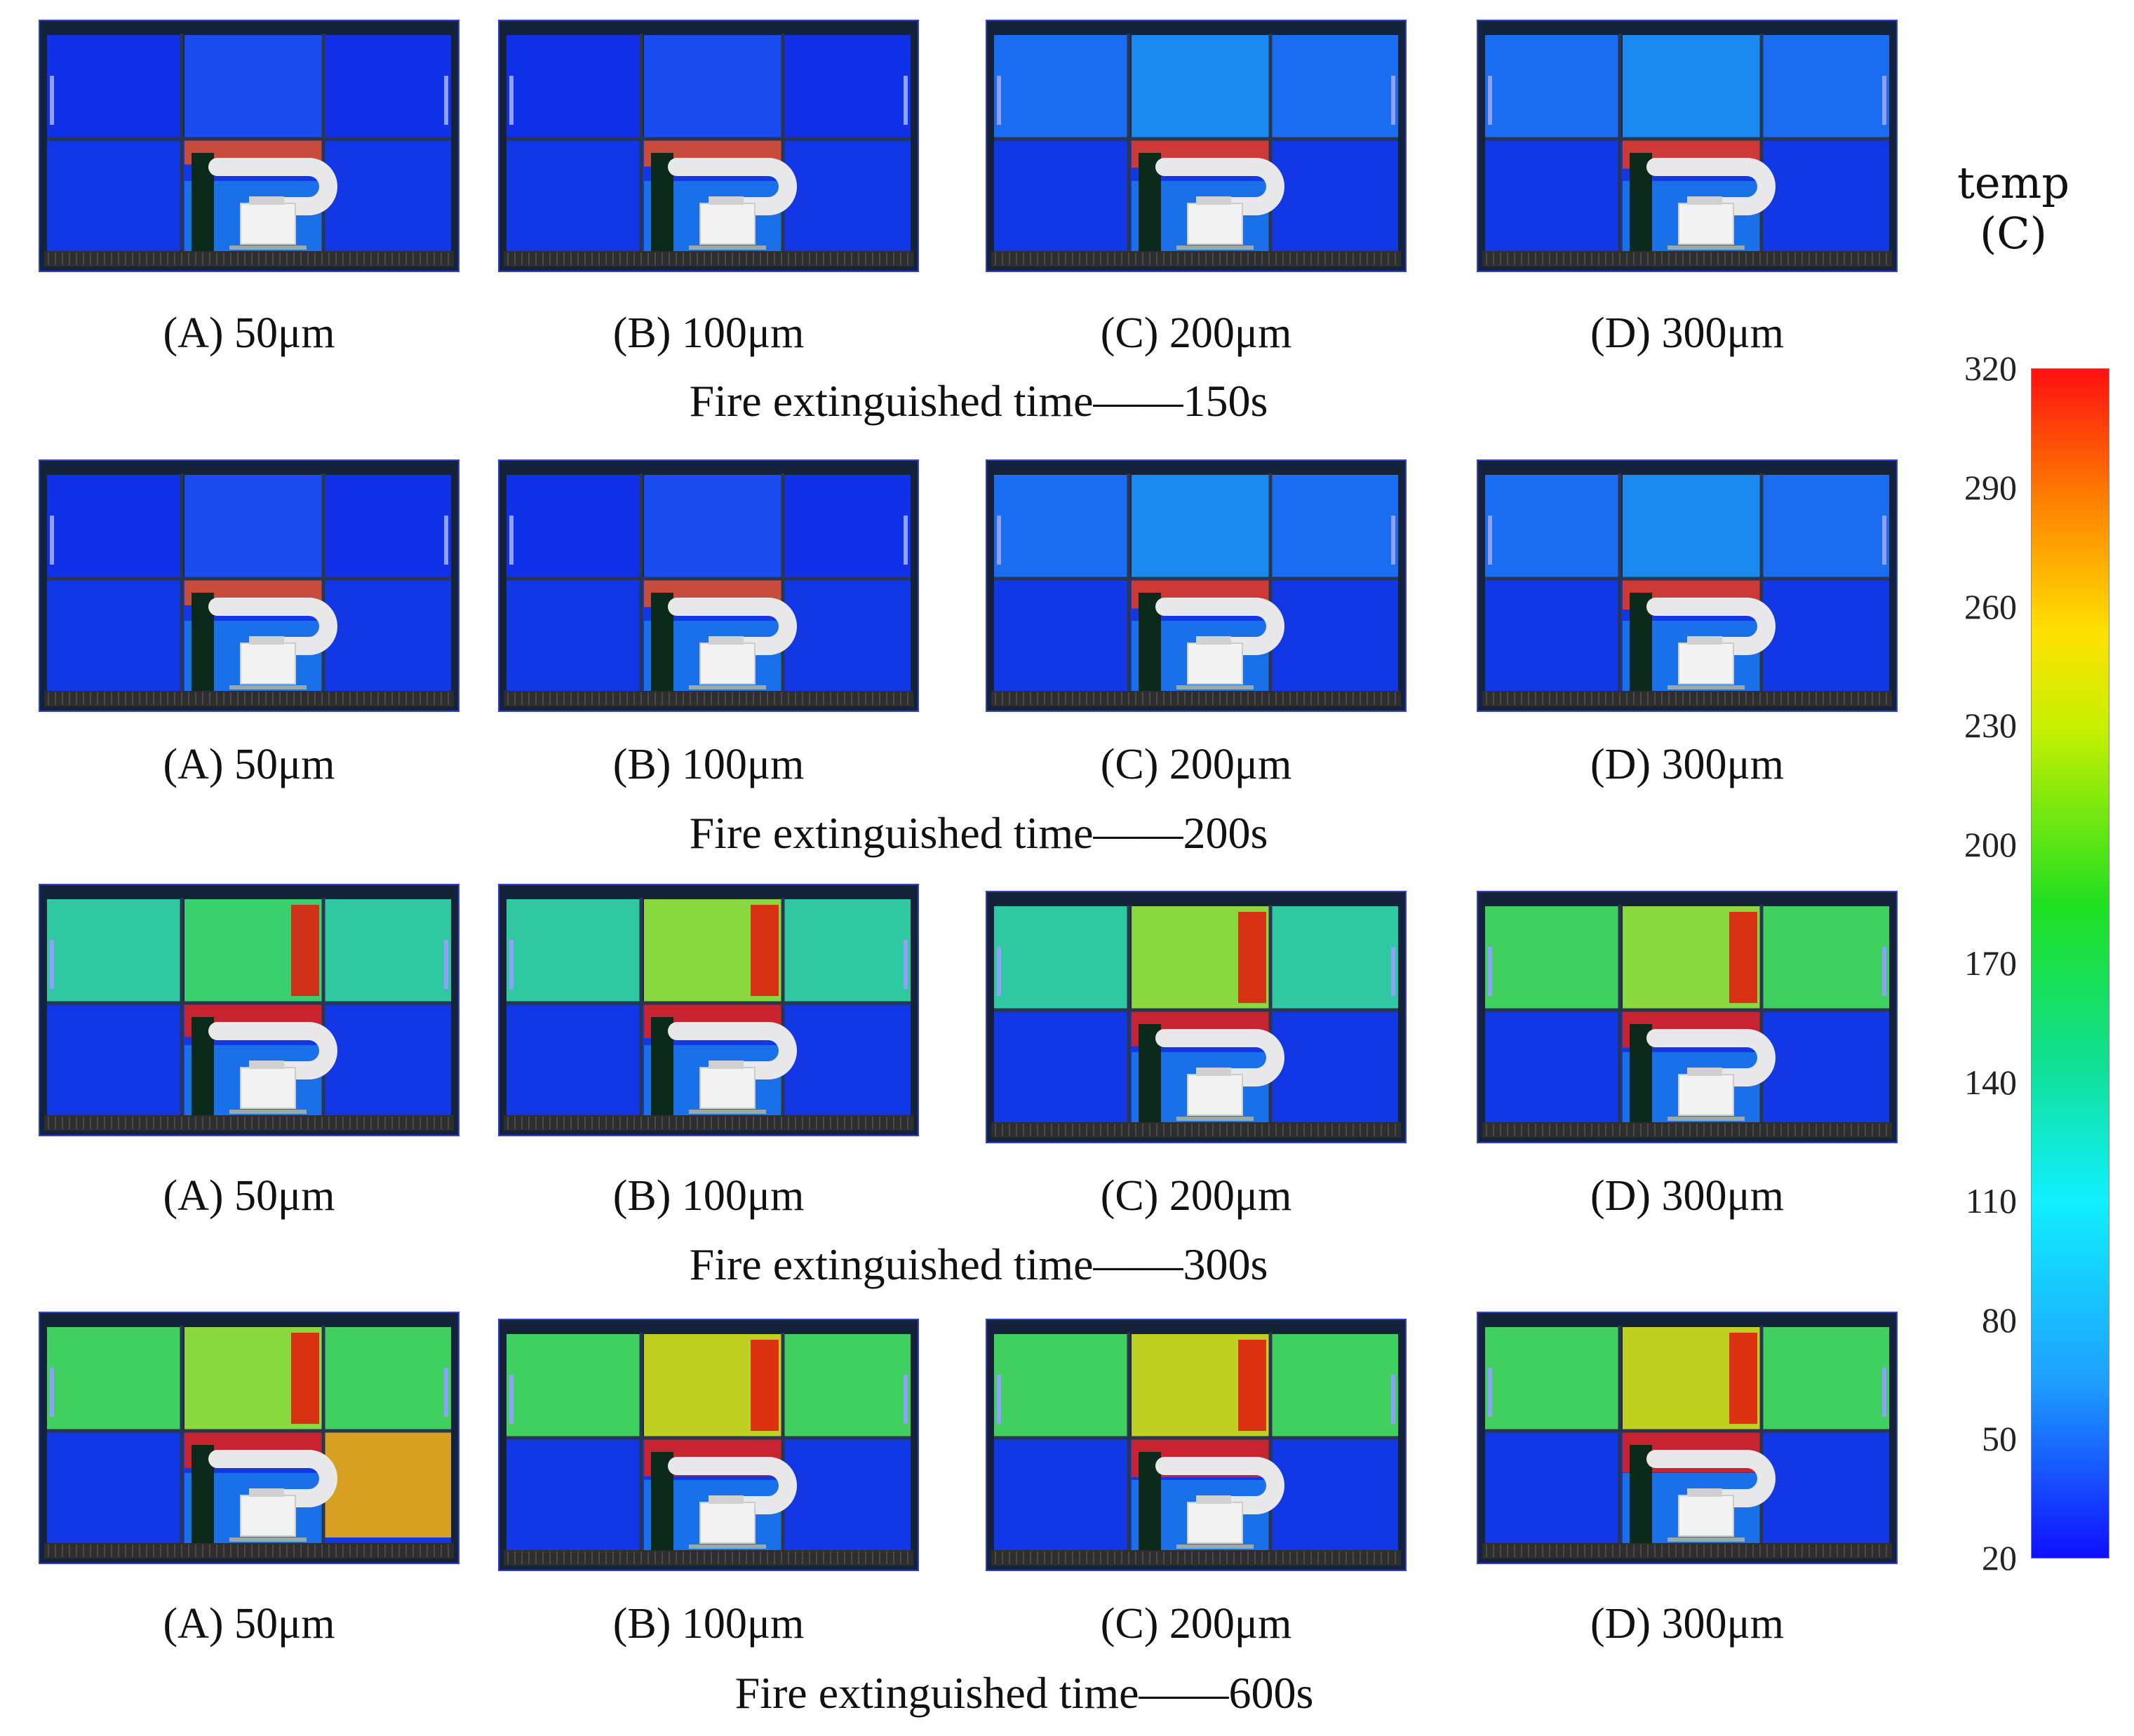 The height and width of the screenshot is (1736, 2134). I want to click on legend-tick: 320, so click(1990, 368).